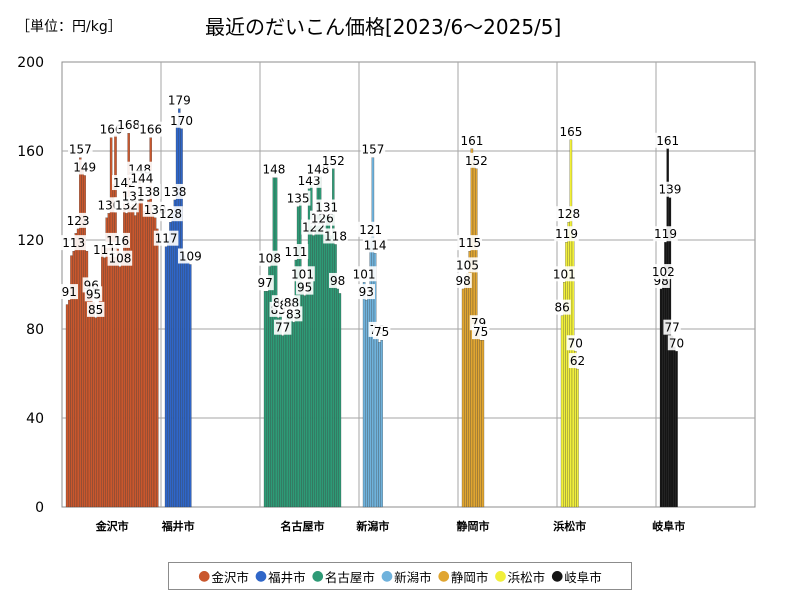 This screenshot has width=800, height=600. I want to click on data-label: 93, so click(366, 292).